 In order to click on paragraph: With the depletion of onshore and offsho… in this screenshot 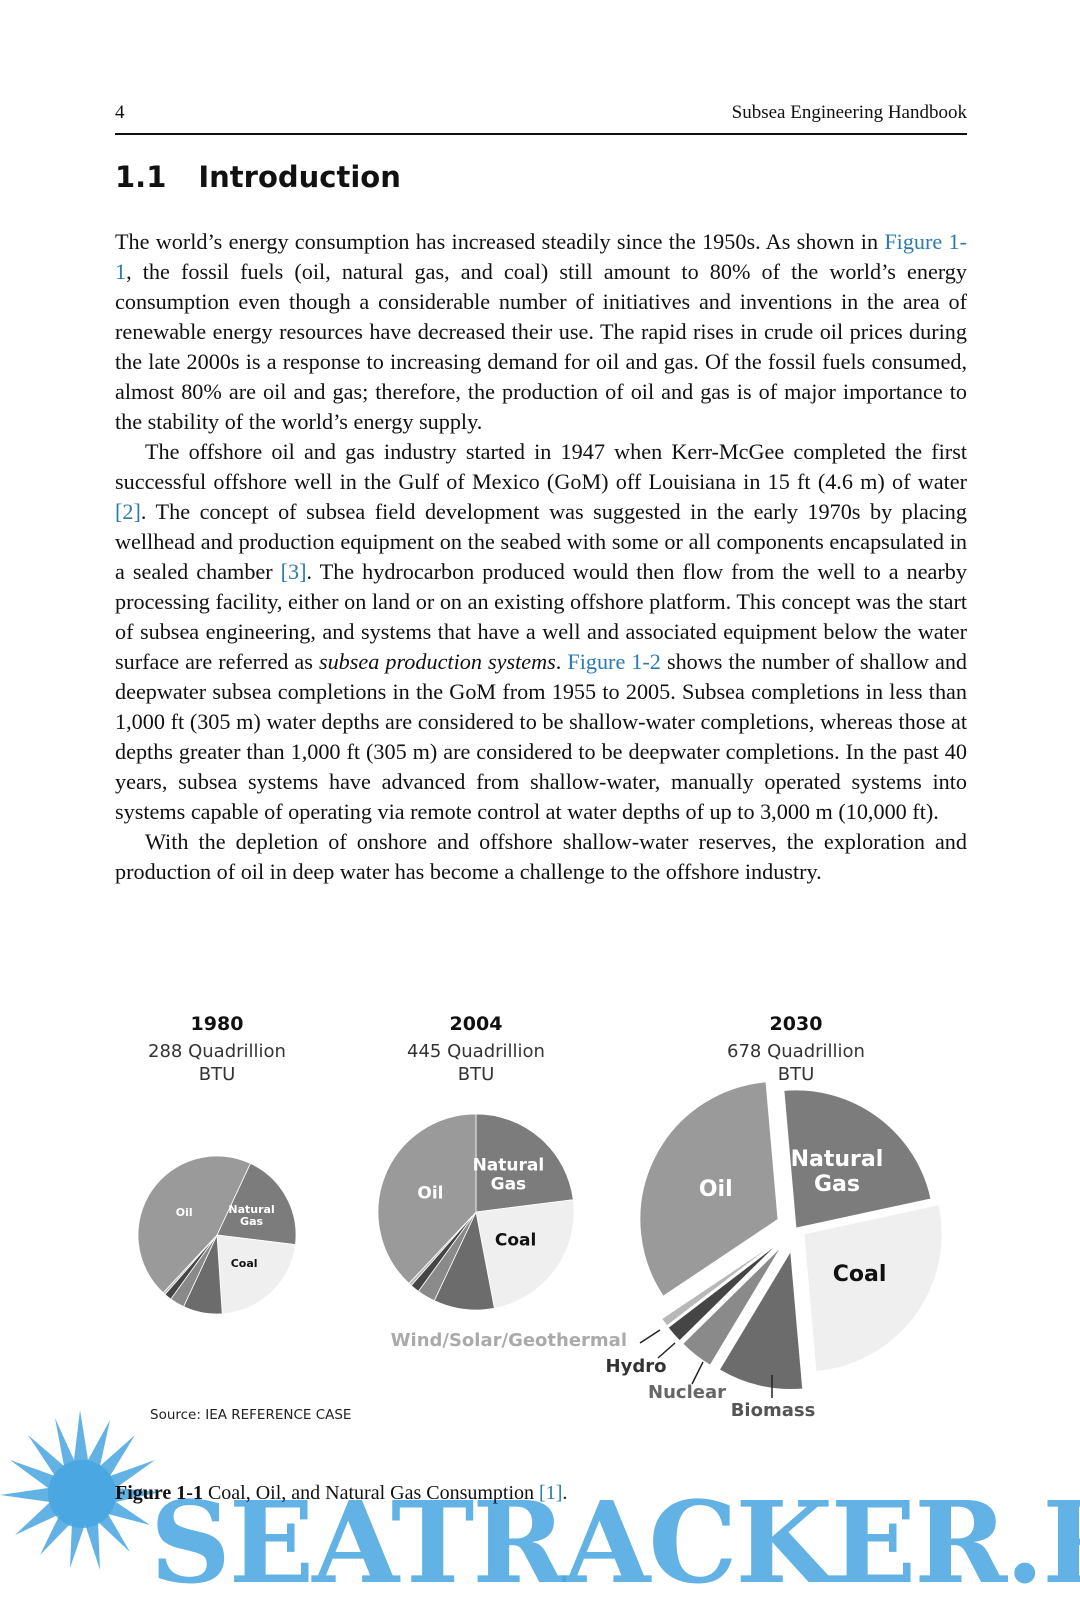, I will do `click(541, 857)`.